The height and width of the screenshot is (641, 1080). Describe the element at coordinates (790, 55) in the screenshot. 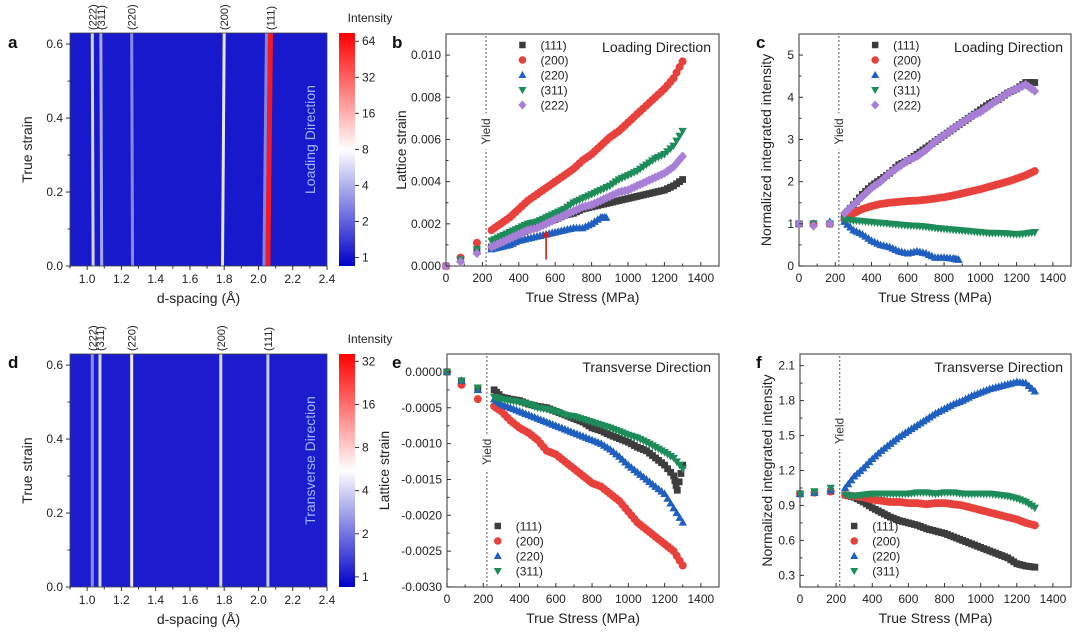

I see `y-tick-label: 5` at that location.